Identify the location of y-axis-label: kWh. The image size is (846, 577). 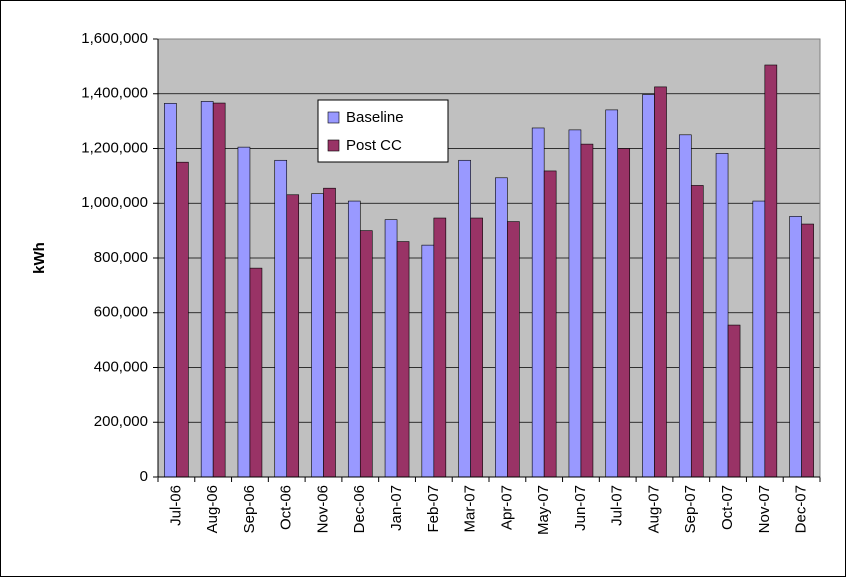
(39, 258).